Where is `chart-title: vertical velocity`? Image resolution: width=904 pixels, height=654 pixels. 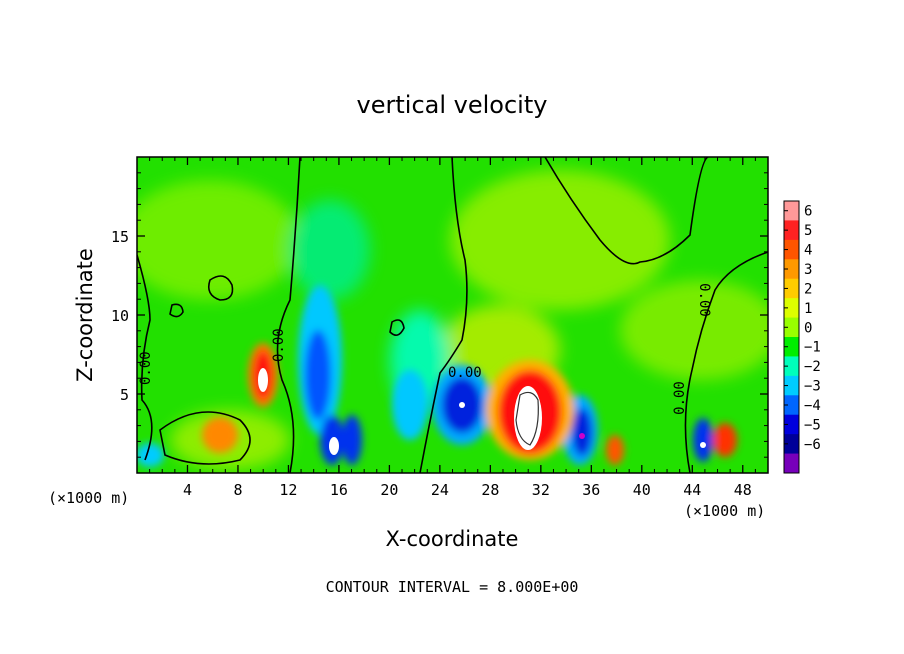
chart-title: vertical velocity is located at coordinates (452, 105).